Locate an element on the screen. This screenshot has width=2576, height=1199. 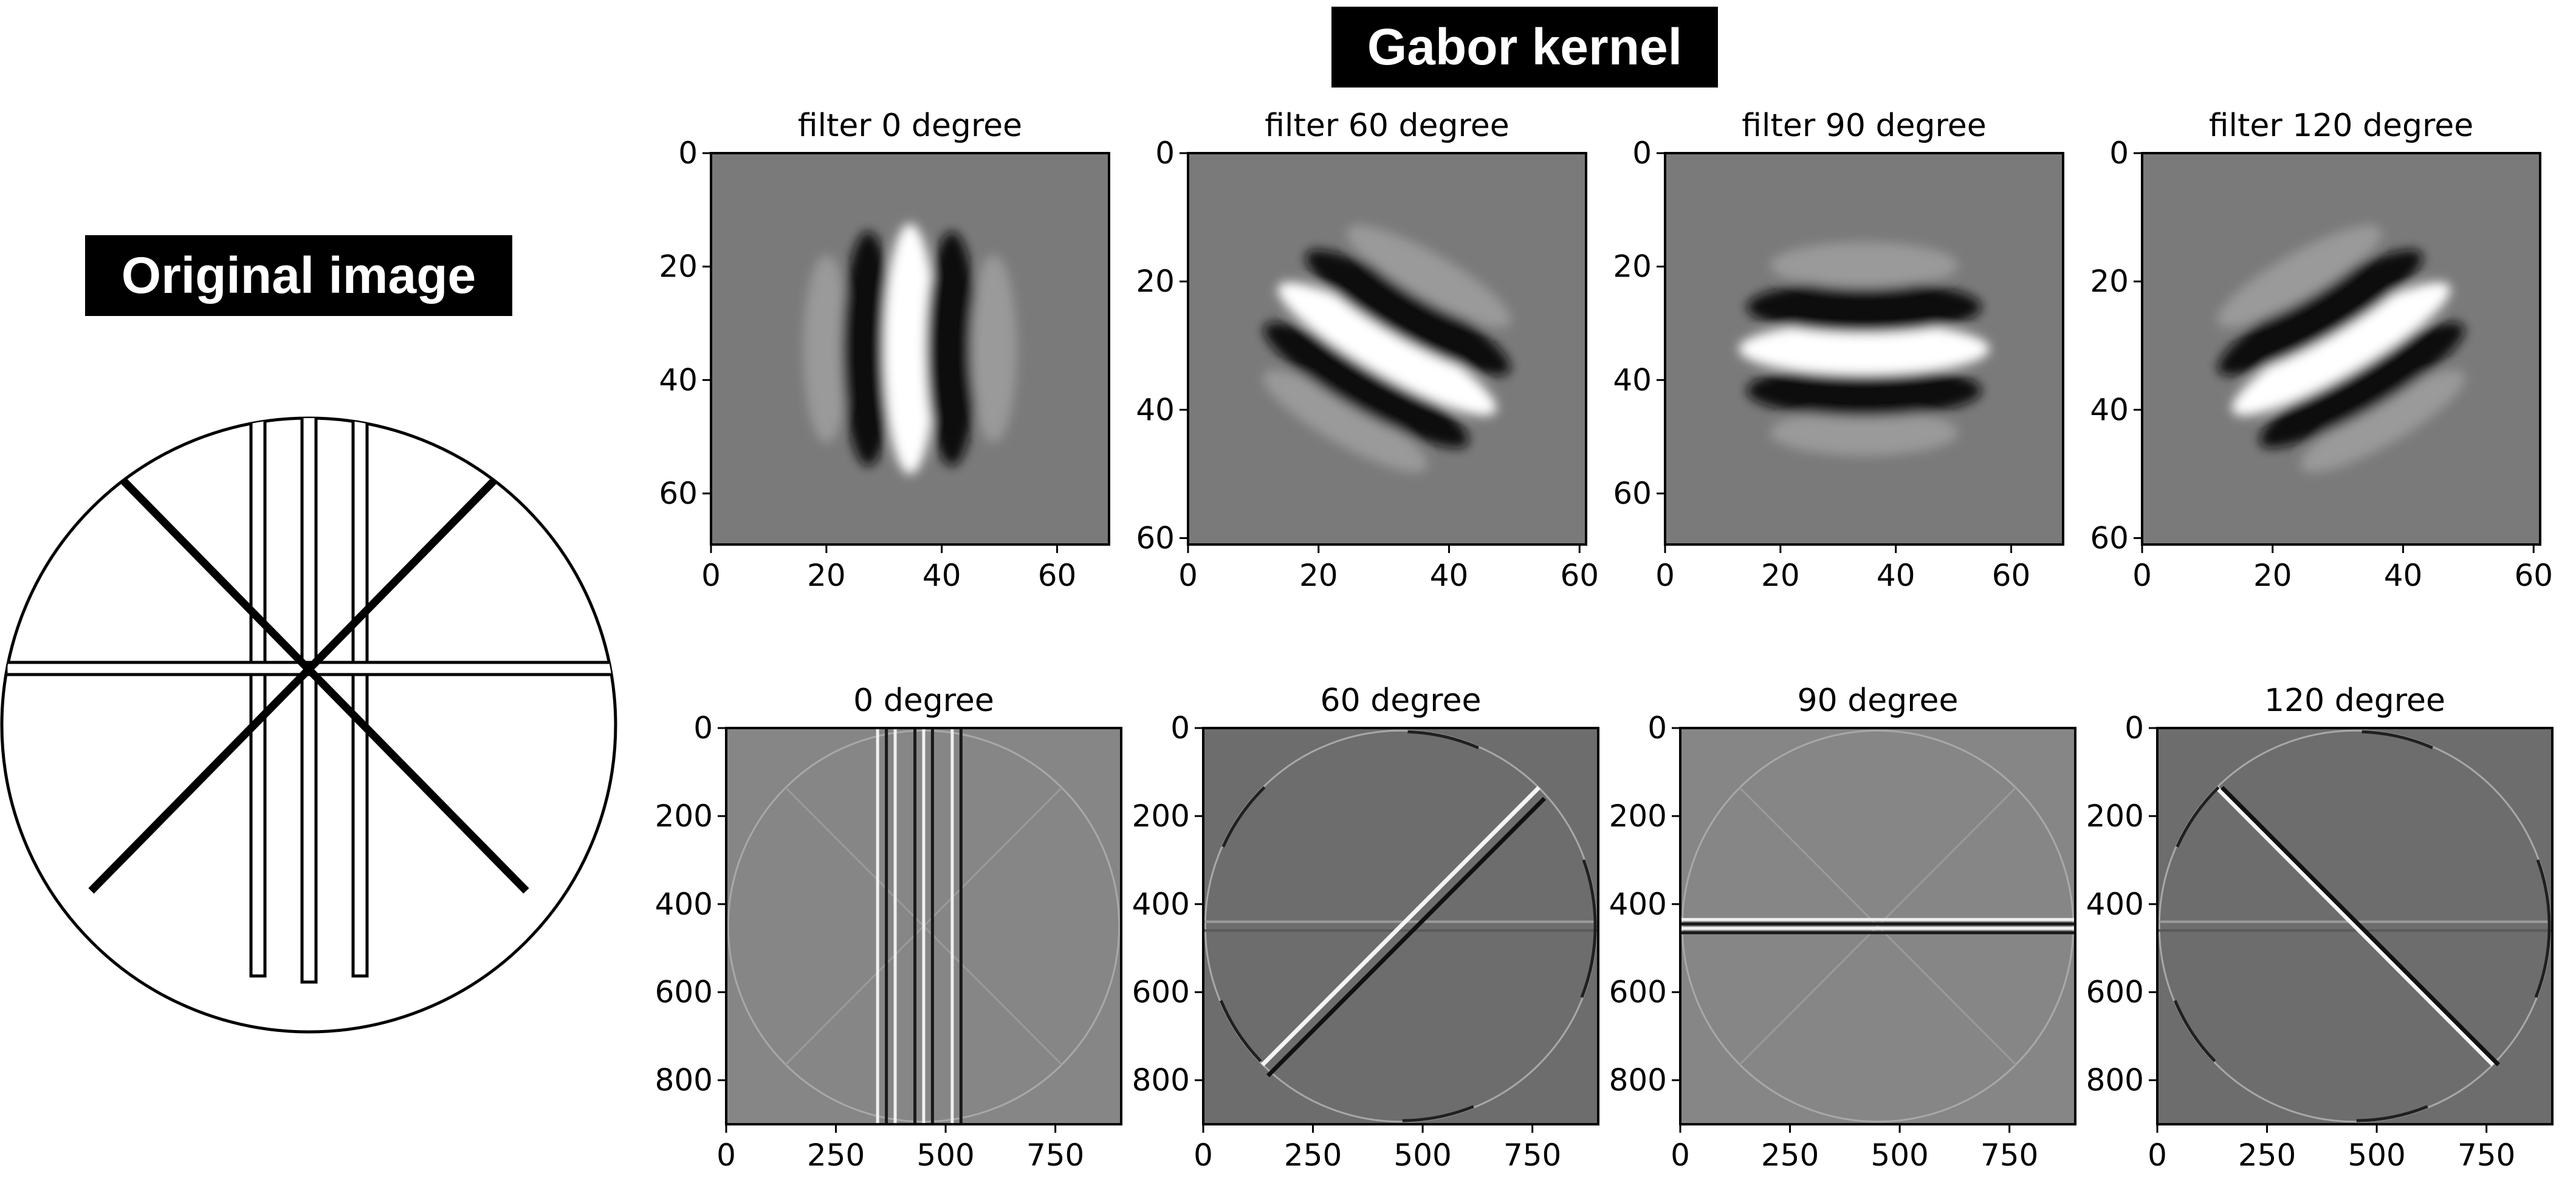
response-60-xtick-label: 0 is located at coordinates (1203, 1155).